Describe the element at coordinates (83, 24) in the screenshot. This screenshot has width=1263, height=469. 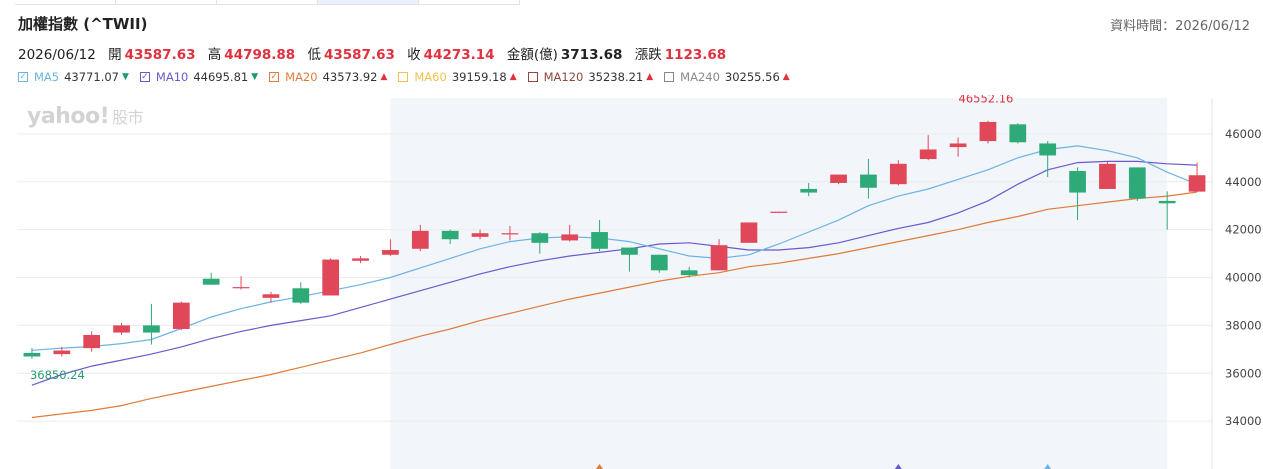
I see `index-title: 加權指數 (^TWII)` at that location.